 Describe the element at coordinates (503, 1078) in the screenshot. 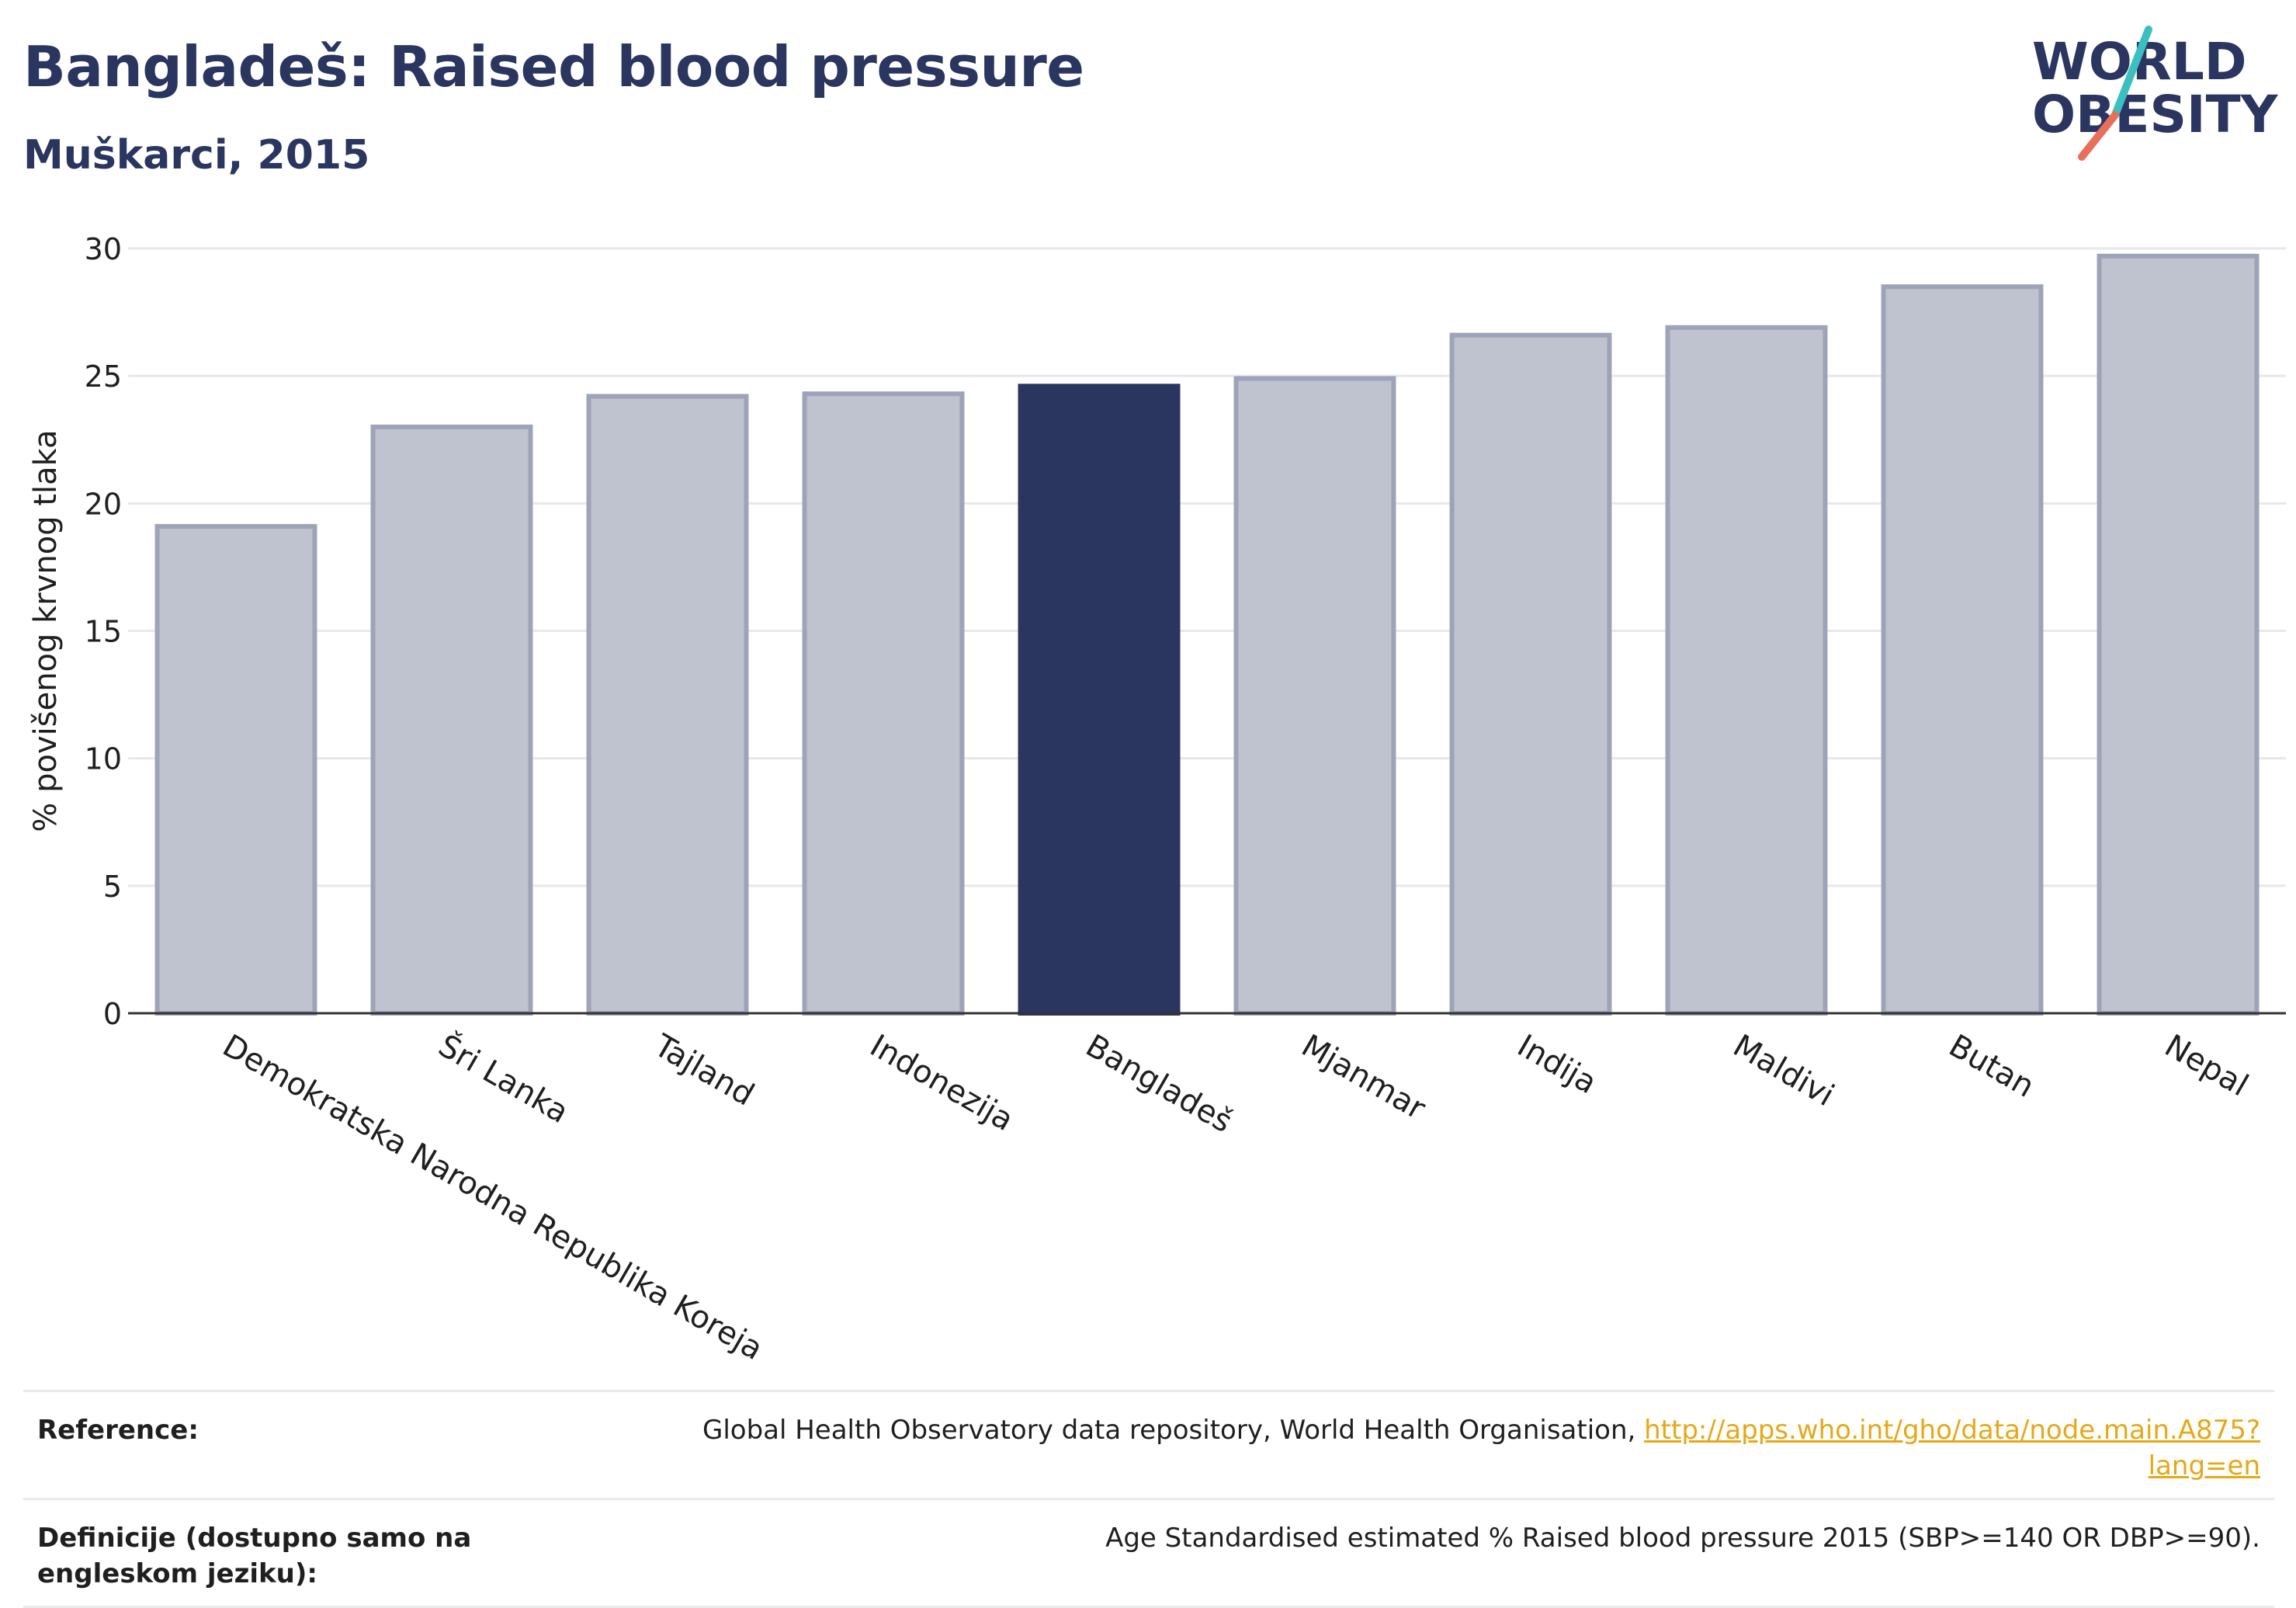

I see `x-tick-label: Šri Lanka` at that location.